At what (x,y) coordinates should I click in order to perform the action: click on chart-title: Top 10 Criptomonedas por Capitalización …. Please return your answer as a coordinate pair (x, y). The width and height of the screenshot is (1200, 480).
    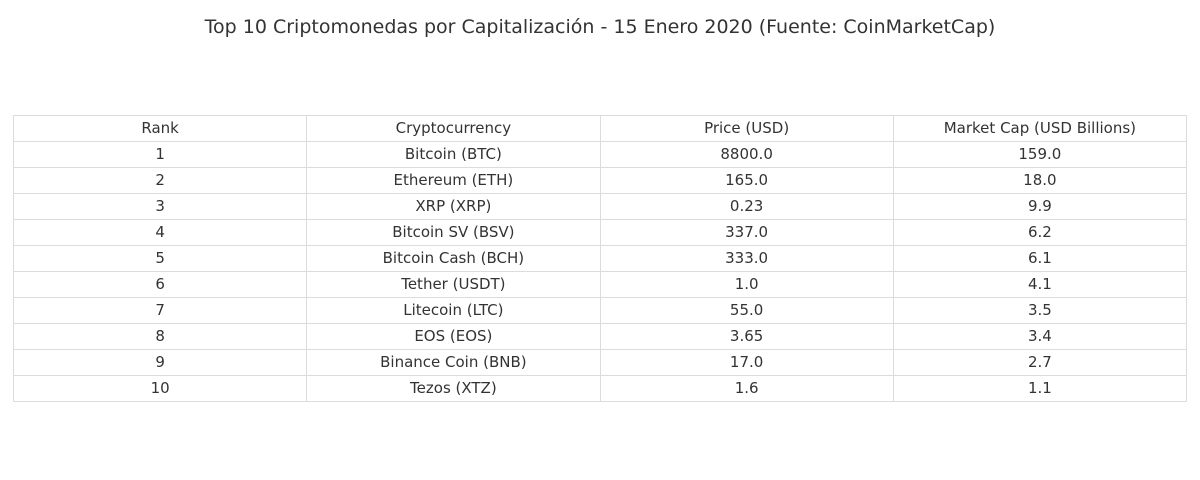
    Looking at the image, I should click on (600, 27).